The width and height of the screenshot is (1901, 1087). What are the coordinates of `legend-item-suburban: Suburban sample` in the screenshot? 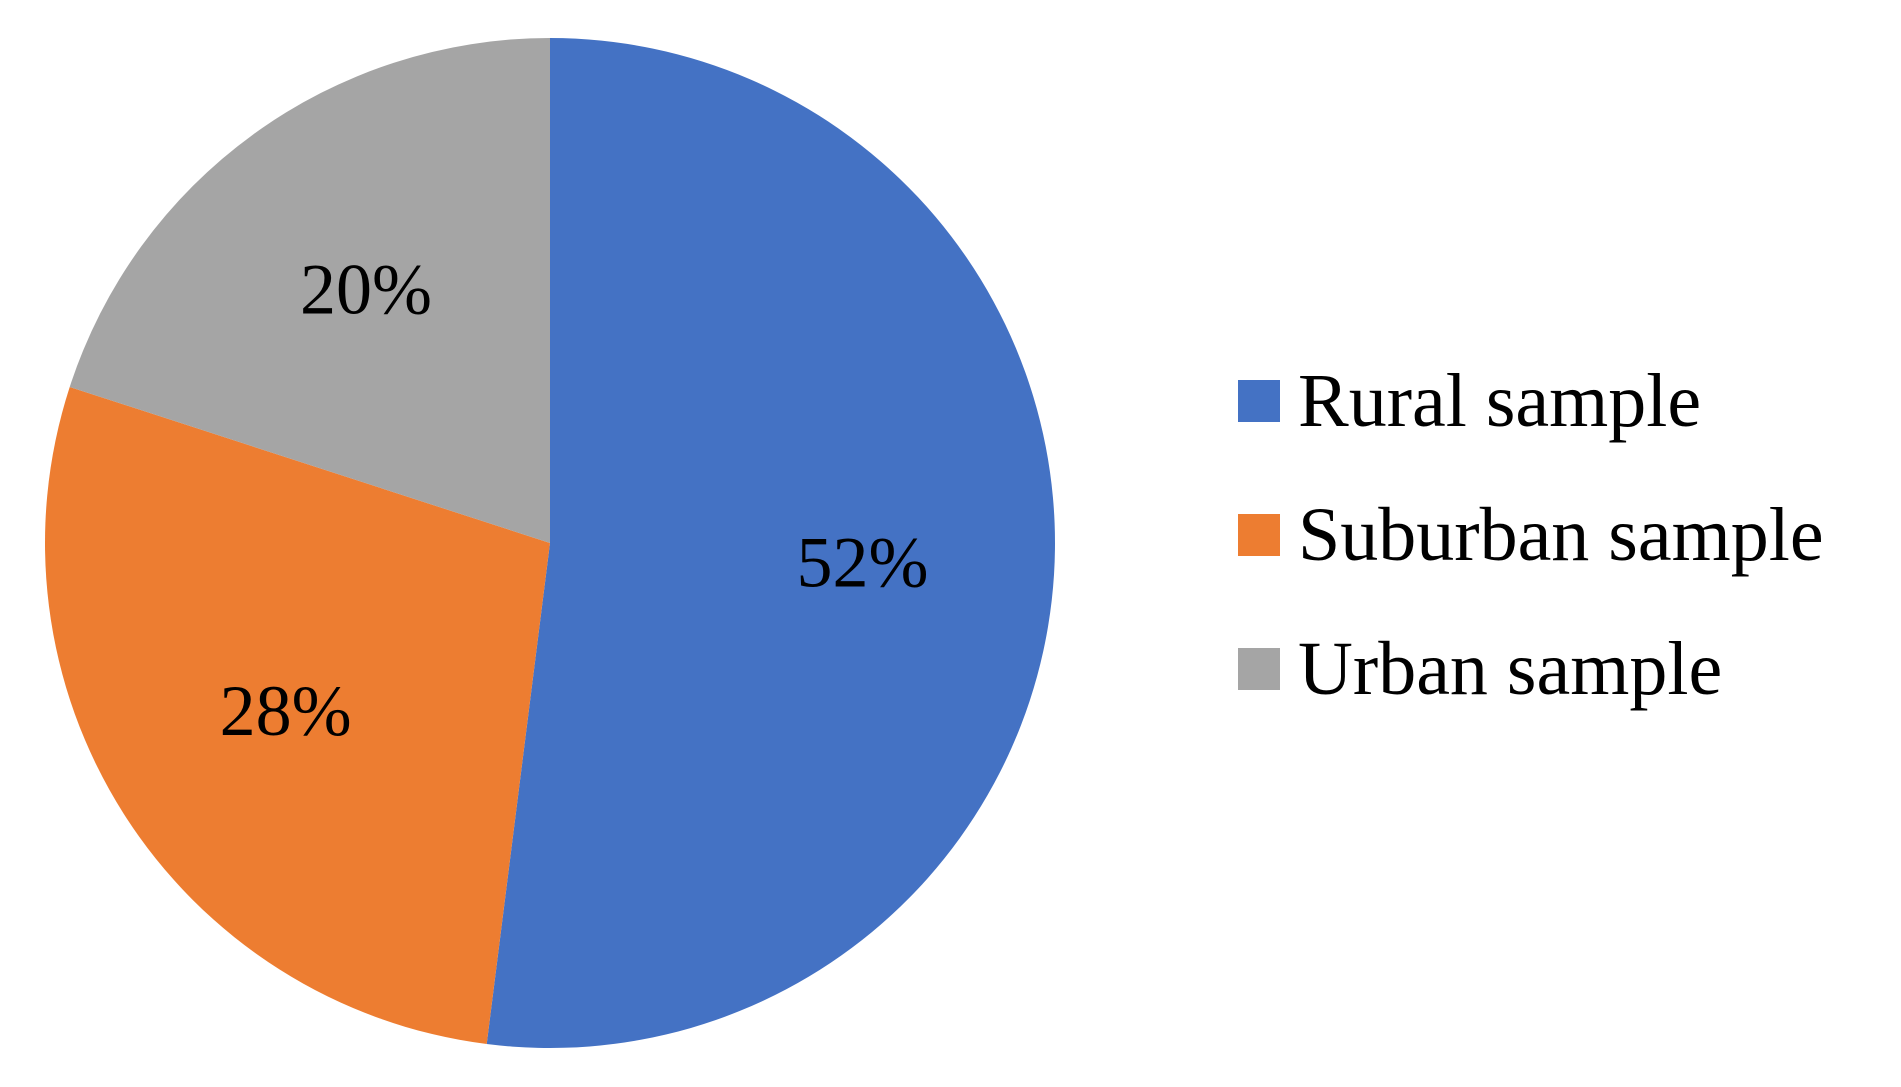 It's located at (1531, 535).